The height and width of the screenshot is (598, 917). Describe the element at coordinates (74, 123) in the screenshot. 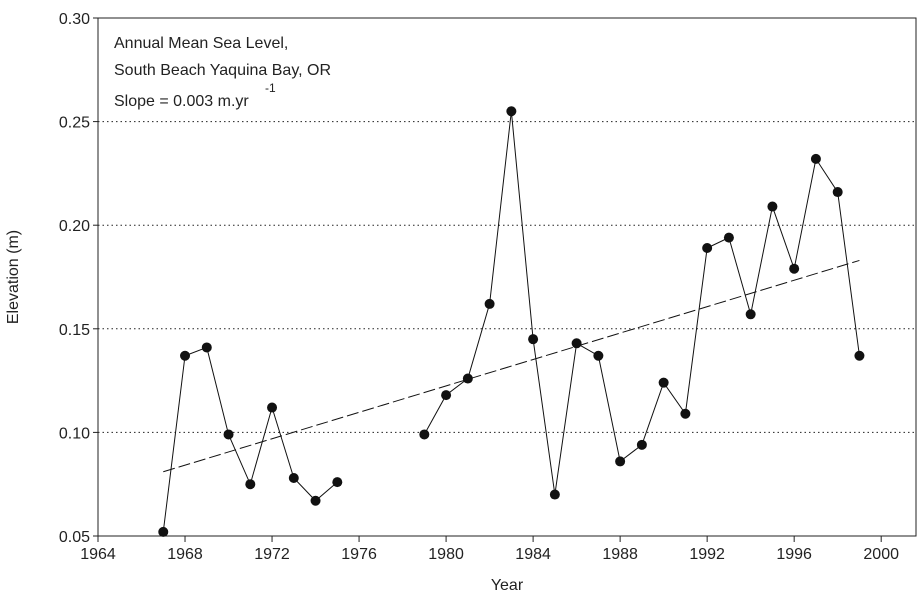

I see `y-tick-label: 0.25` at that location.